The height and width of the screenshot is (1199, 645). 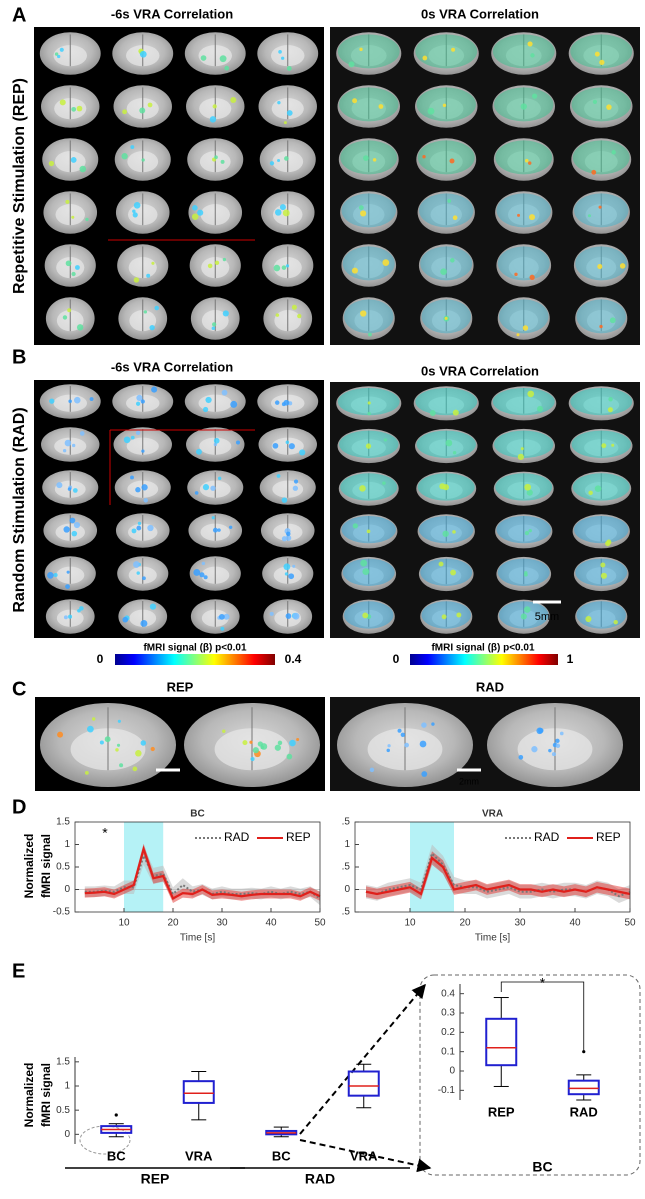 I want to click on y-tick-label: .5, so click(x=346, y=912).